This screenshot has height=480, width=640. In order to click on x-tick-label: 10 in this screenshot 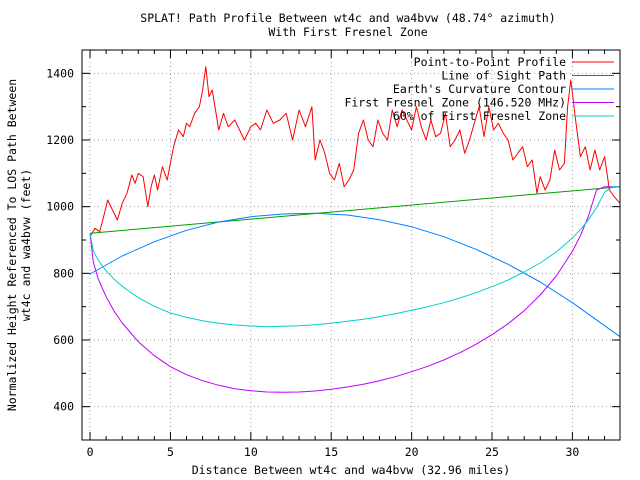, I will do `click(251, 452)`.